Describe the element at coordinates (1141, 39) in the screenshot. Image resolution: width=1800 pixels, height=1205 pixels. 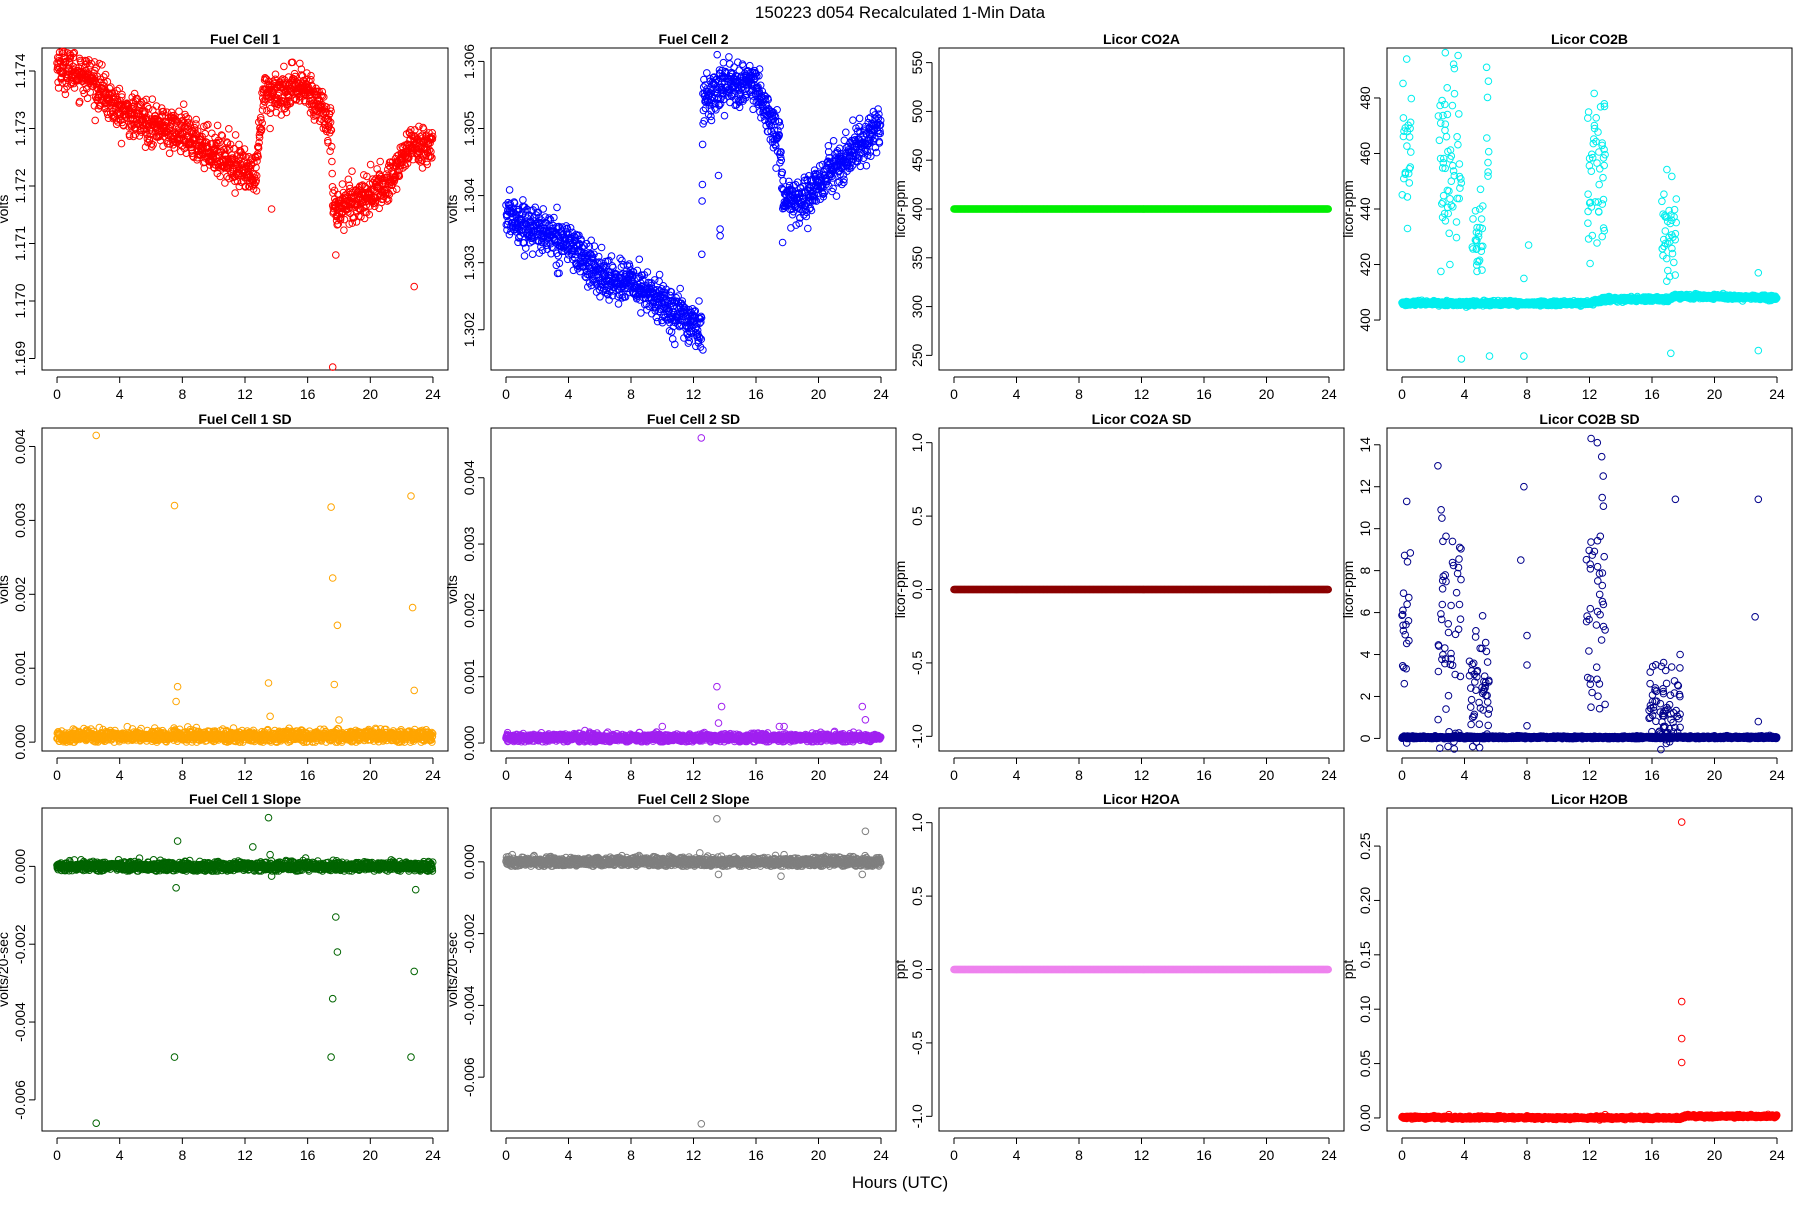
I see `panel-title: Licor CO2A` at that location.